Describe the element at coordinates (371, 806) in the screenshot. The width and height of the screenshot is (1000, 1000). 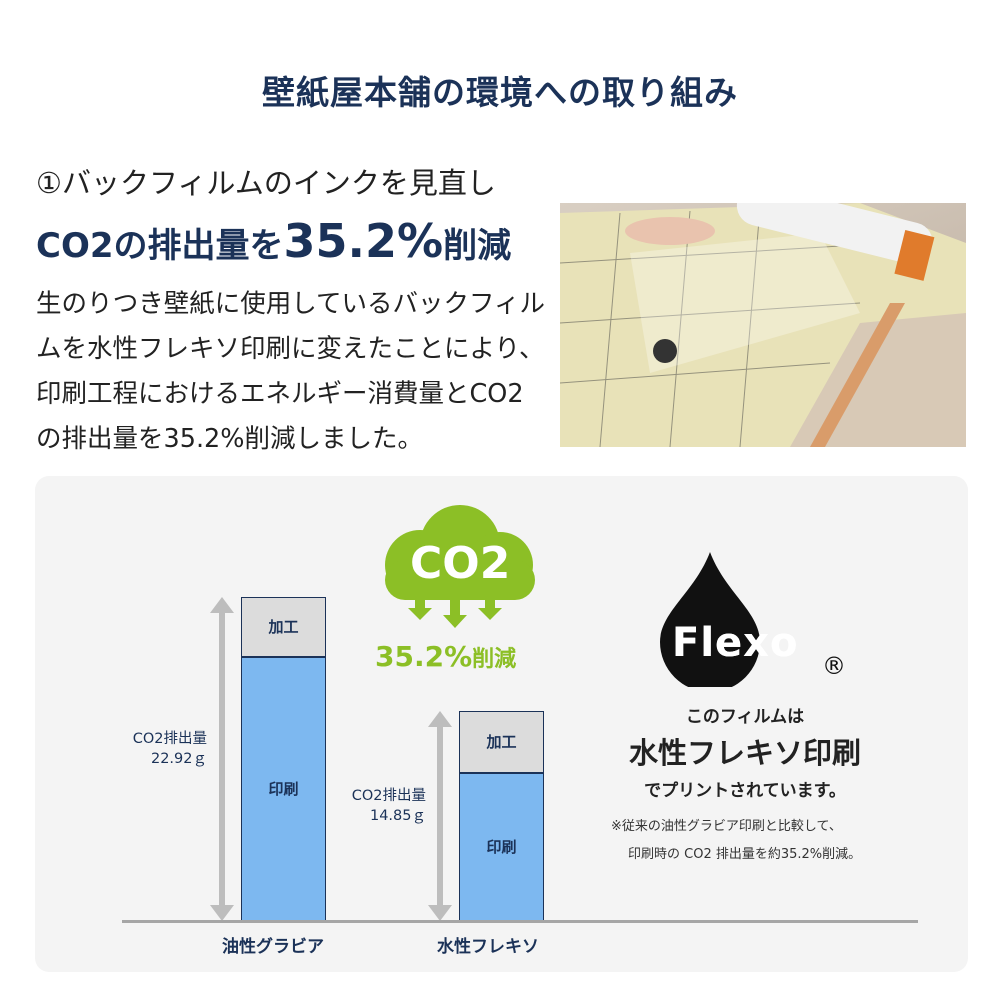
I see `total-label: CO2排出量 14.85ｇ` at that location.